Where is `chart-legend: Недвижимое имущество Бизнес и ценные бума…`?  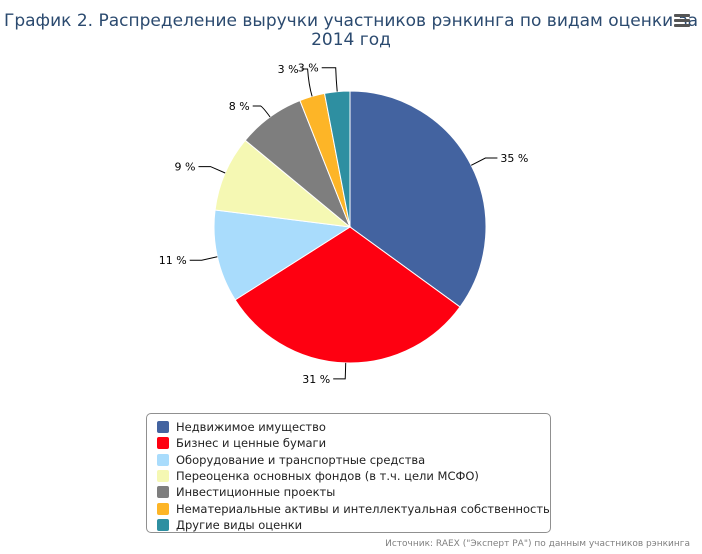 chart-legend: Недвижимое имущество Бизнес и ценные бума… is located at coordinates (348, 473).